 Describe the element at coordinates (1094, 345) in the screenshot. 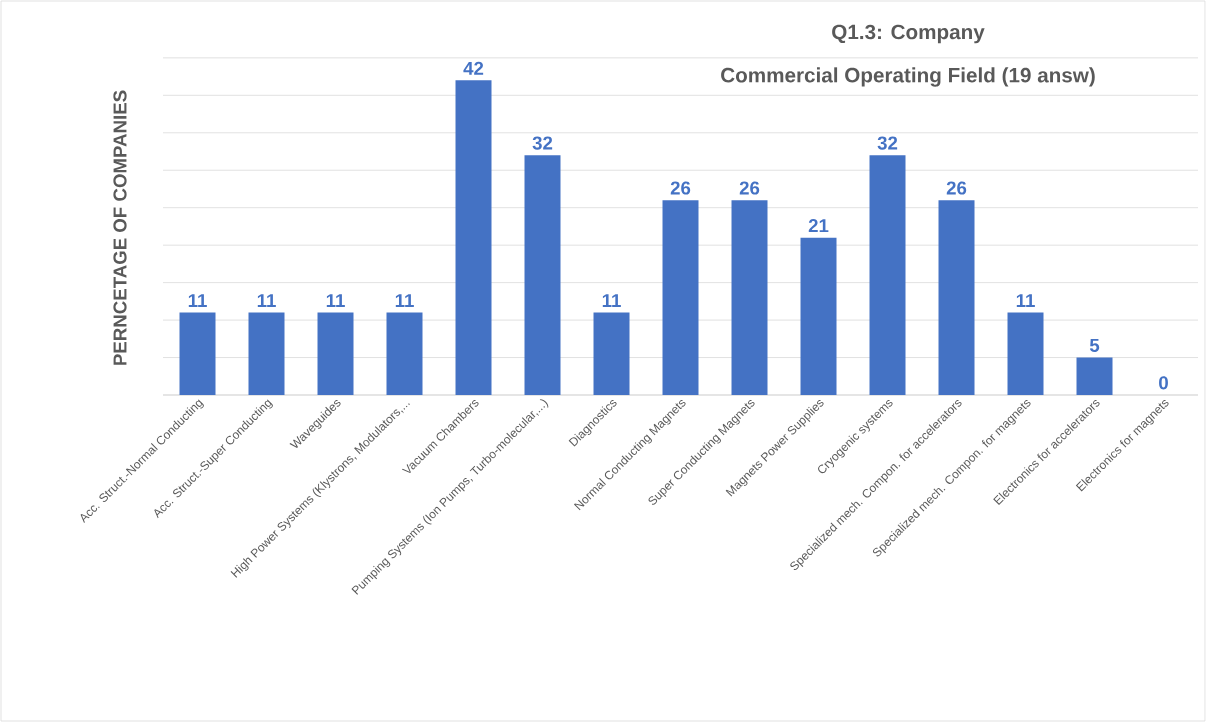

I see `data-label: 5` at that location.